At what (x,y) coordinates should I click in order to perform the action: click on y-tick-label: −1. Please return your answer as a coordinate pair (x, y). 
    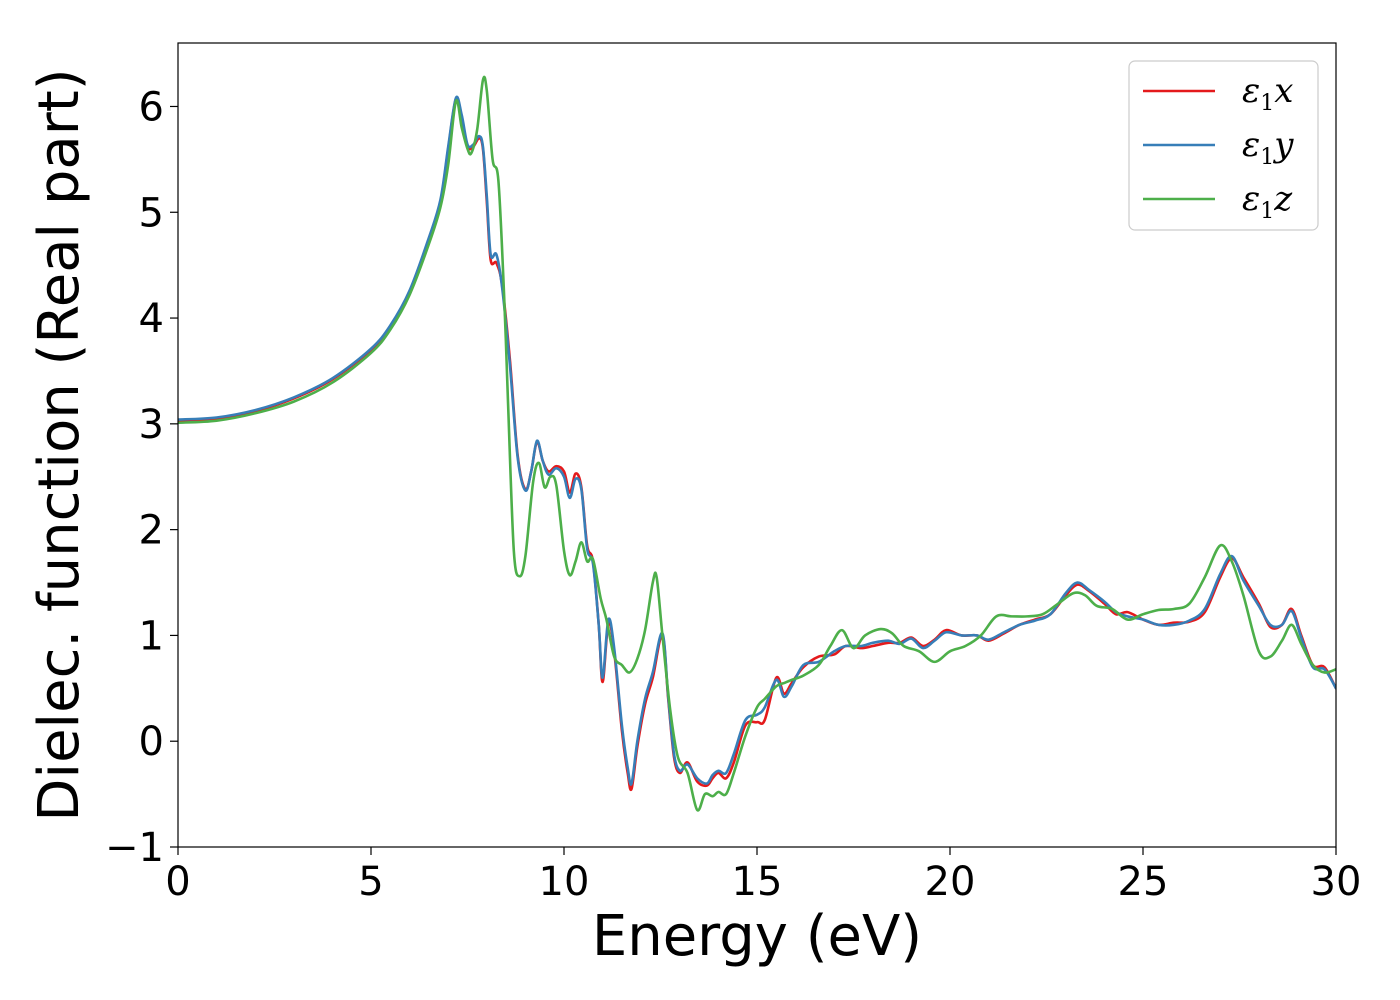
    Looking at the image, I should click on (134, 848).